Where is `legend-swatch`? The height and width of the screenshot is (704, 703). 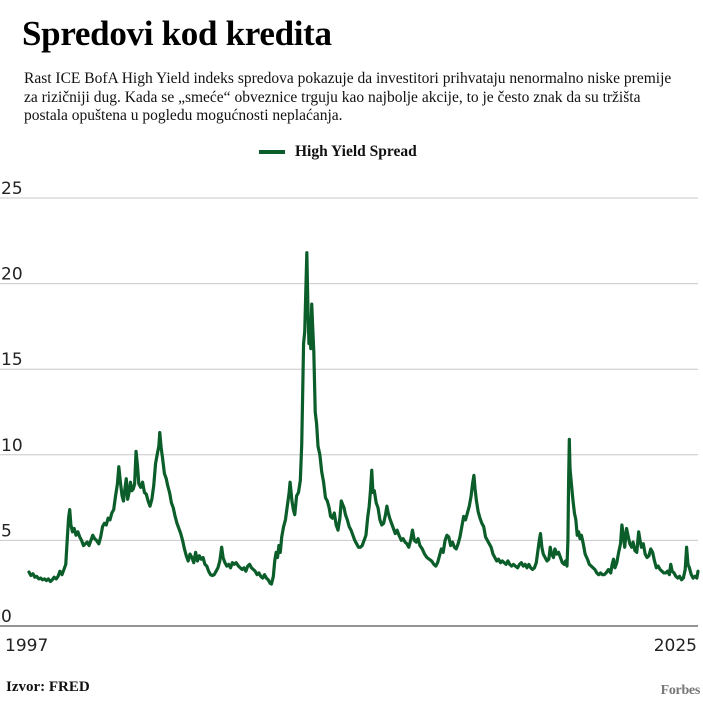
legend-swatch is located at coordinates (272, 152).